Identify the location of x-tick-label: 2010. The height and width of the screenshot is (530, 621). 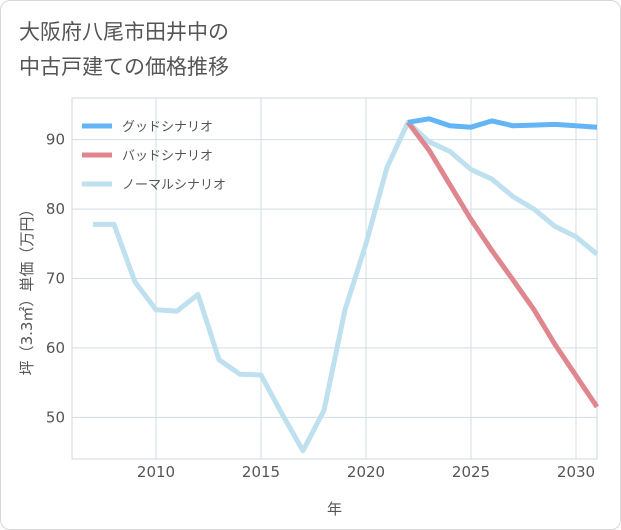
(156, 472).